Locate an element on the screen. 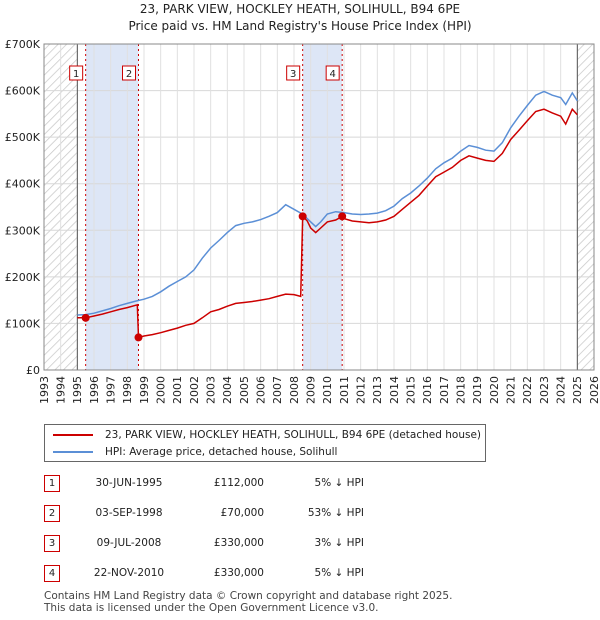 Image resolution: width=600 pixels, height=620 pixels. x-tick-label: 2002 is located at coordinates (194, 390).